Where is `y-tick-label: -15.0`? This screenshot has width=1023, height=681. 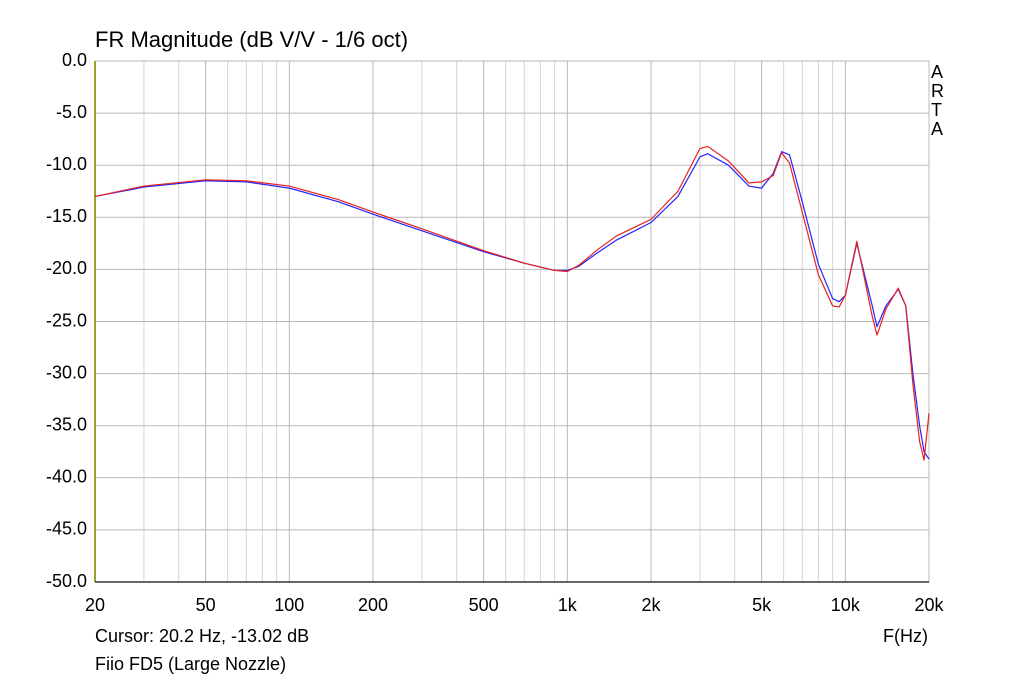 y-tick-label: -15.0 is located at coordinates (66, 216).